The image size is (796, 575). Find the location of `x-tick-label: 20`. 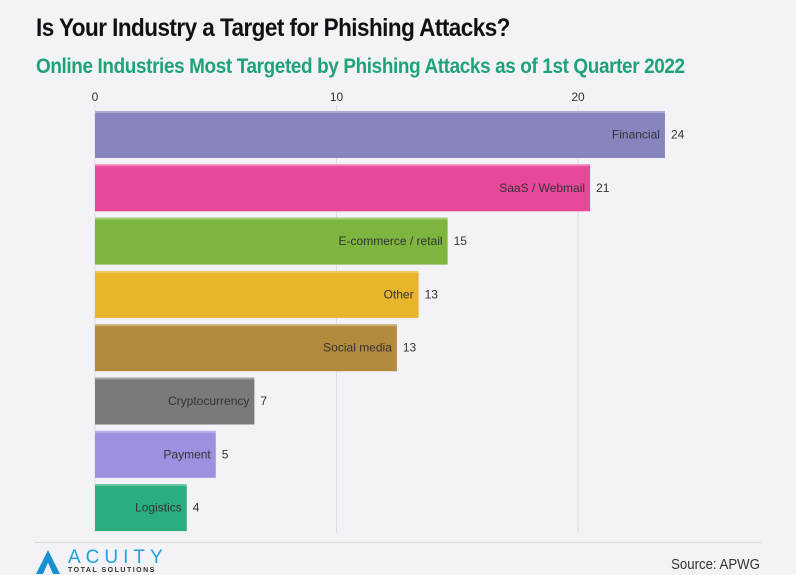

x-tick-label: 20 is located at coordinates (578, 97).